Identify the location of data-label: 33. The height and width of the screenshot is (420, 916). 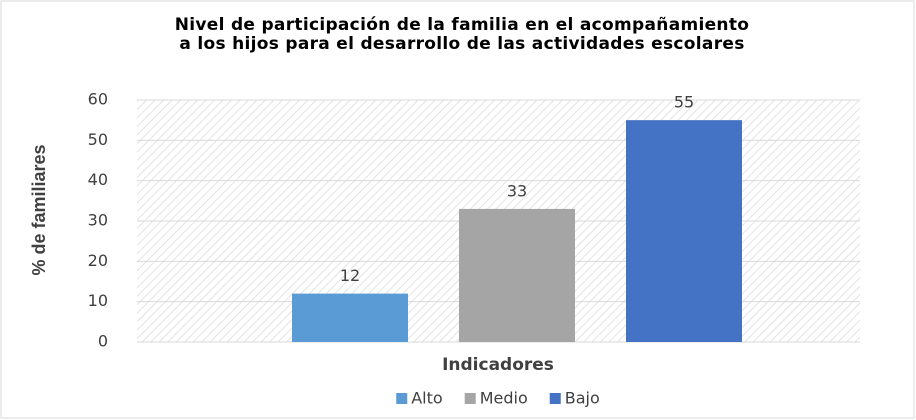
(517, 190).